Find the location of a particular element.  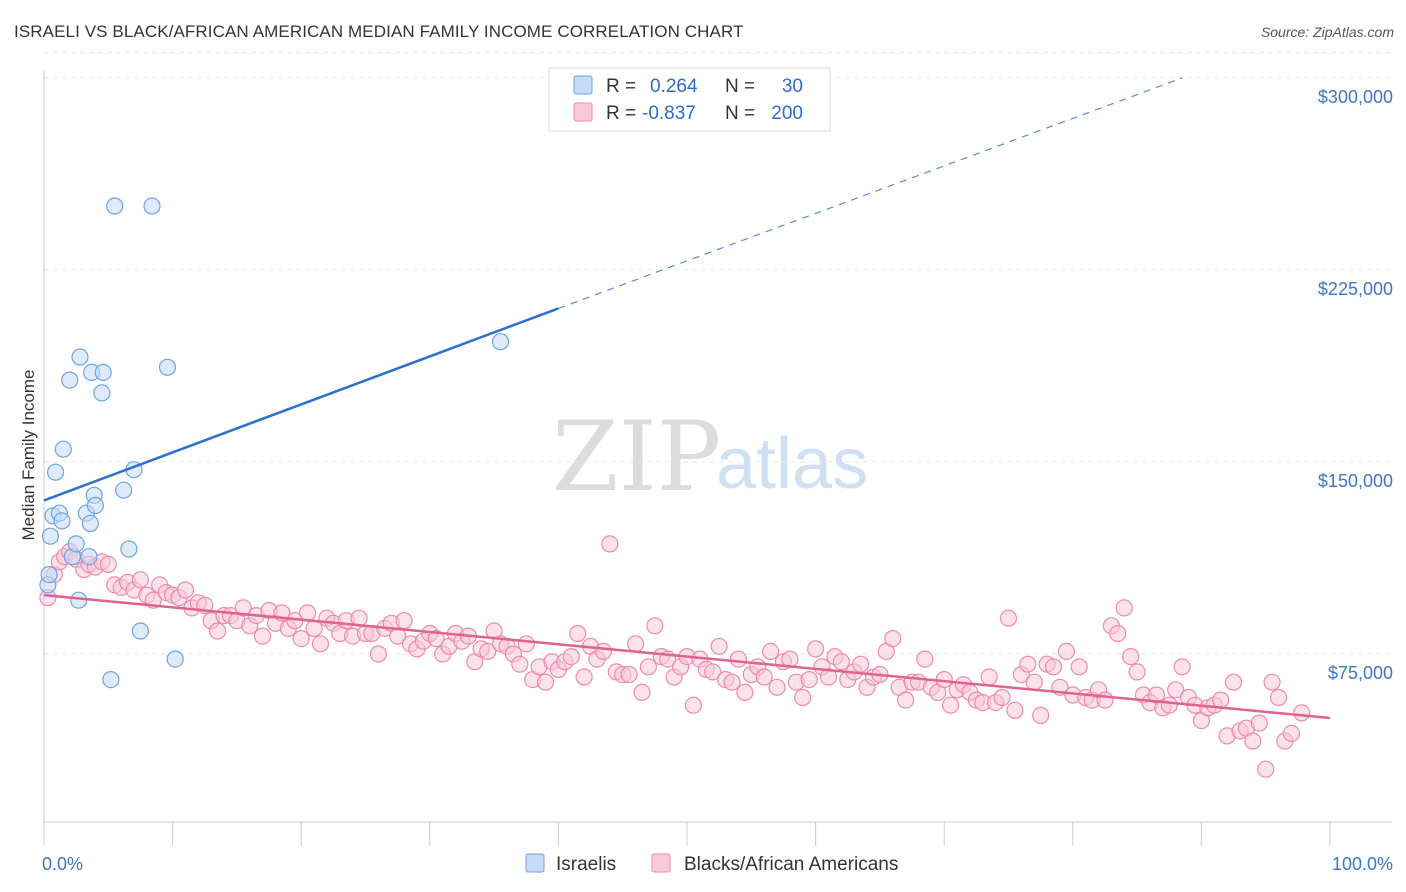

legend-n-value-israelis: 30 is located at coordinates (792, 86).